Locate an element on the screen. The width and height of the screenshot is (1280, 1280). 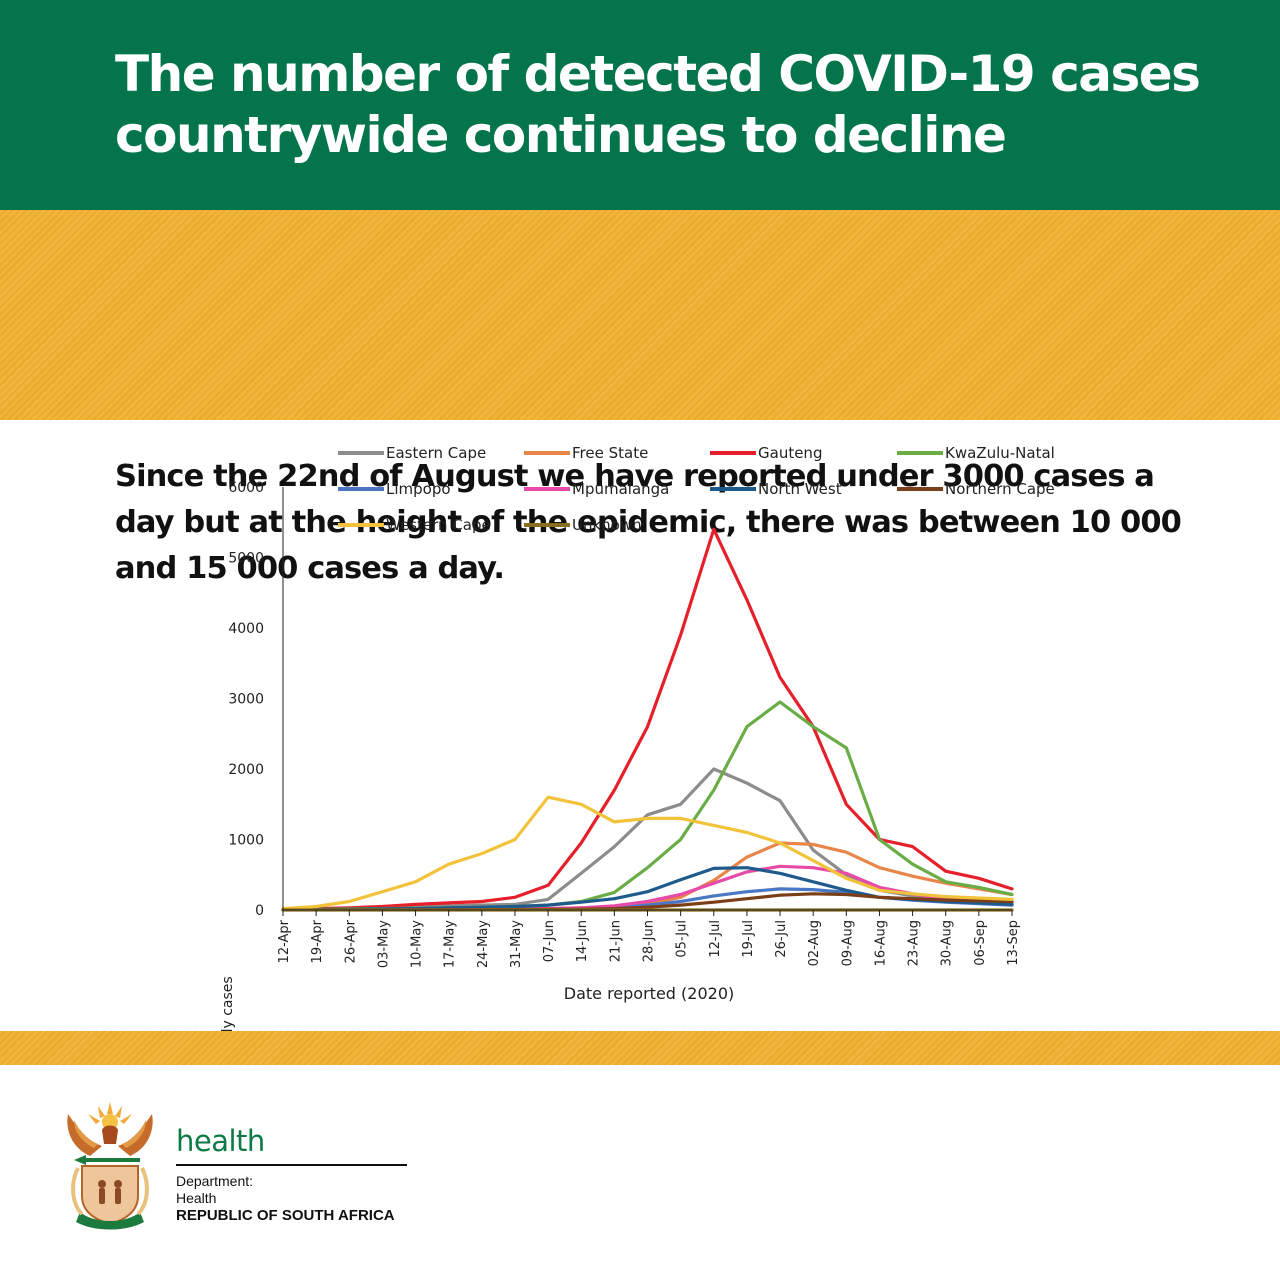
y-tick-label: 6000 is located at coordinates (246, 488).